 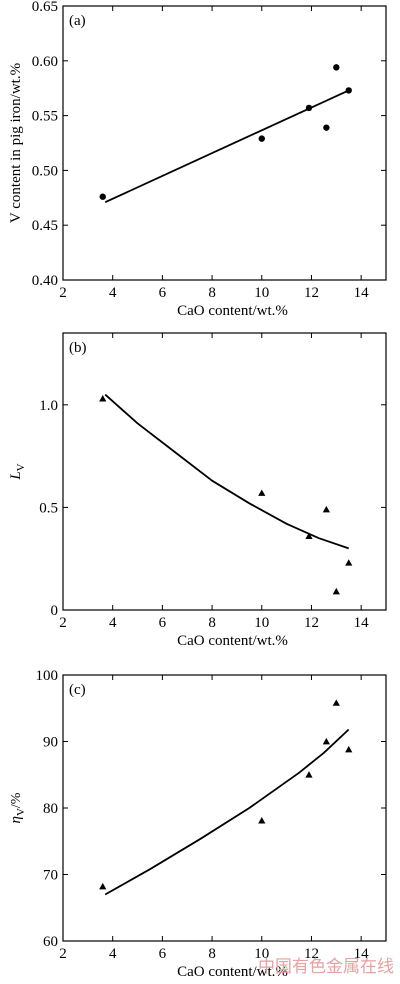 What do you see at coordinates (78, 348) in the screenshot?
I see `panel-label: (b)` at bounding box center [78, 348].